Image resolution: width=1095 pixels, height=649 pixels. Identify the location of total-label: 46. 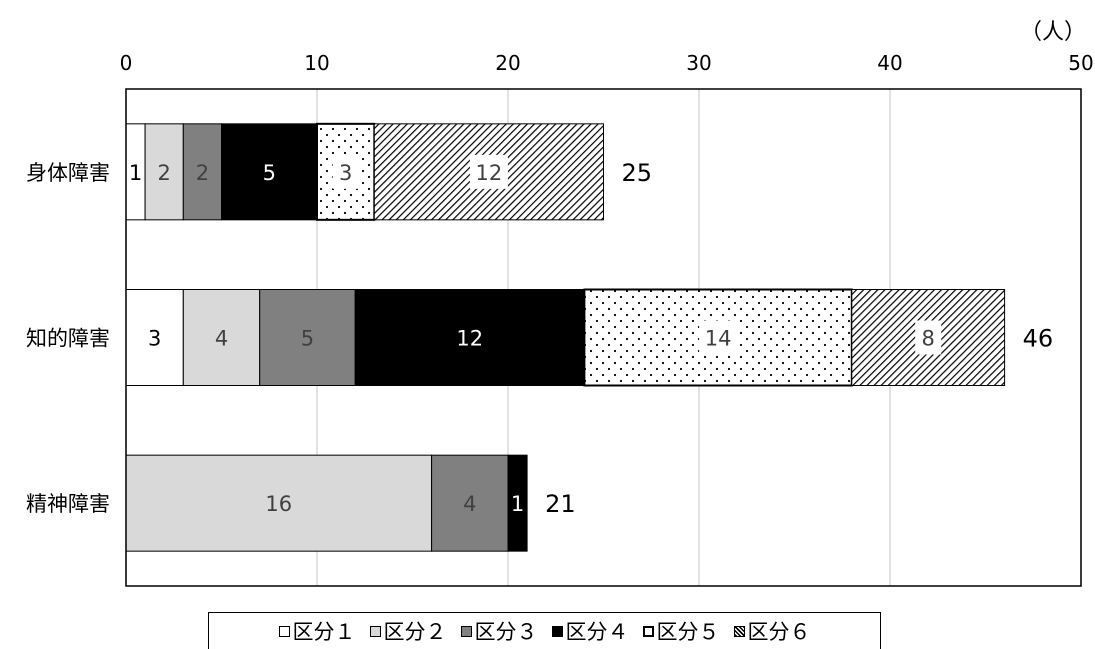
(1038, 339).